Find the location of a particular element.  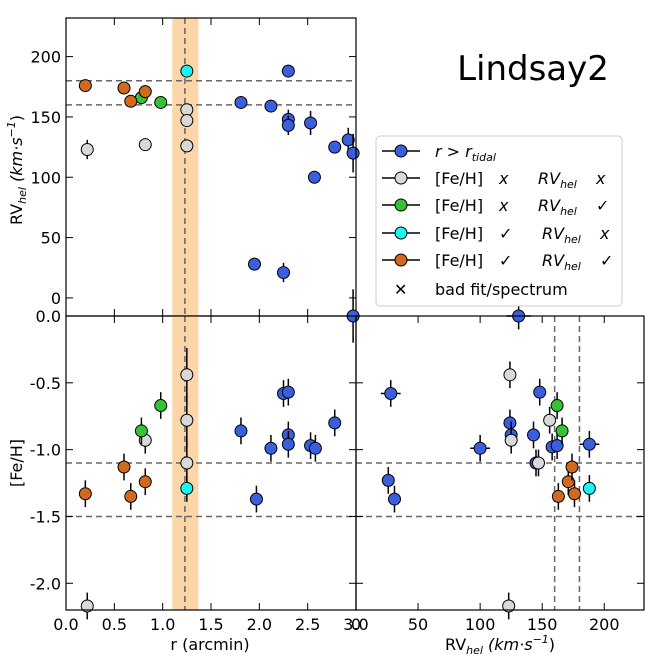

y-tick-label: 100 is located at coordinates (45, 177).